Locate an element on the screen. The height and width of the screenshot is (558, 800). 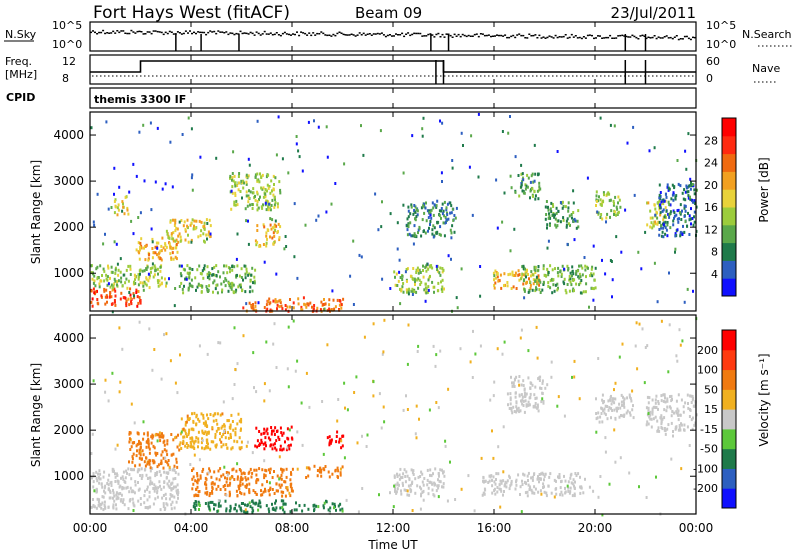
noise-dropouts is located at coordinates (411, 42).